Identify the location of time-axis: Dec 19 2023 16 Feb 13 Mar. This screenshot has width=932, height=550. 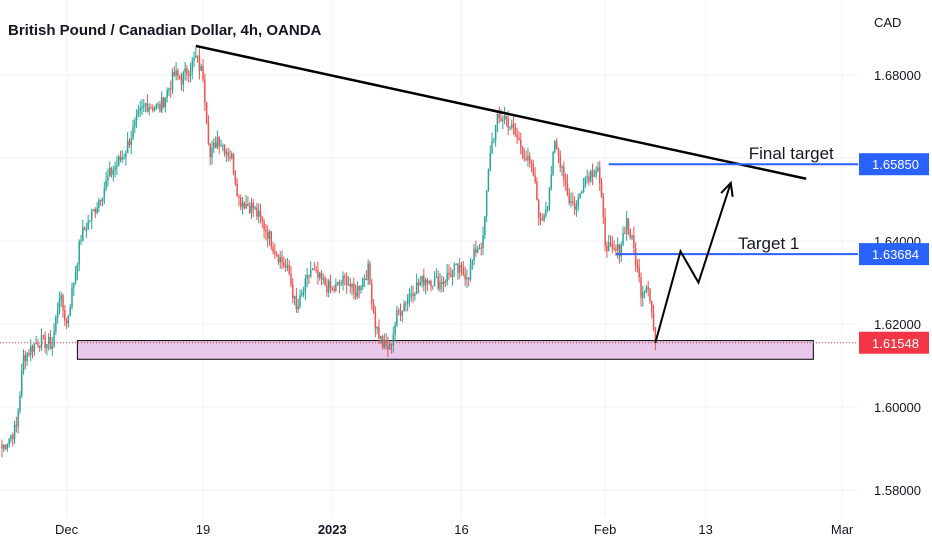
(454, 529).